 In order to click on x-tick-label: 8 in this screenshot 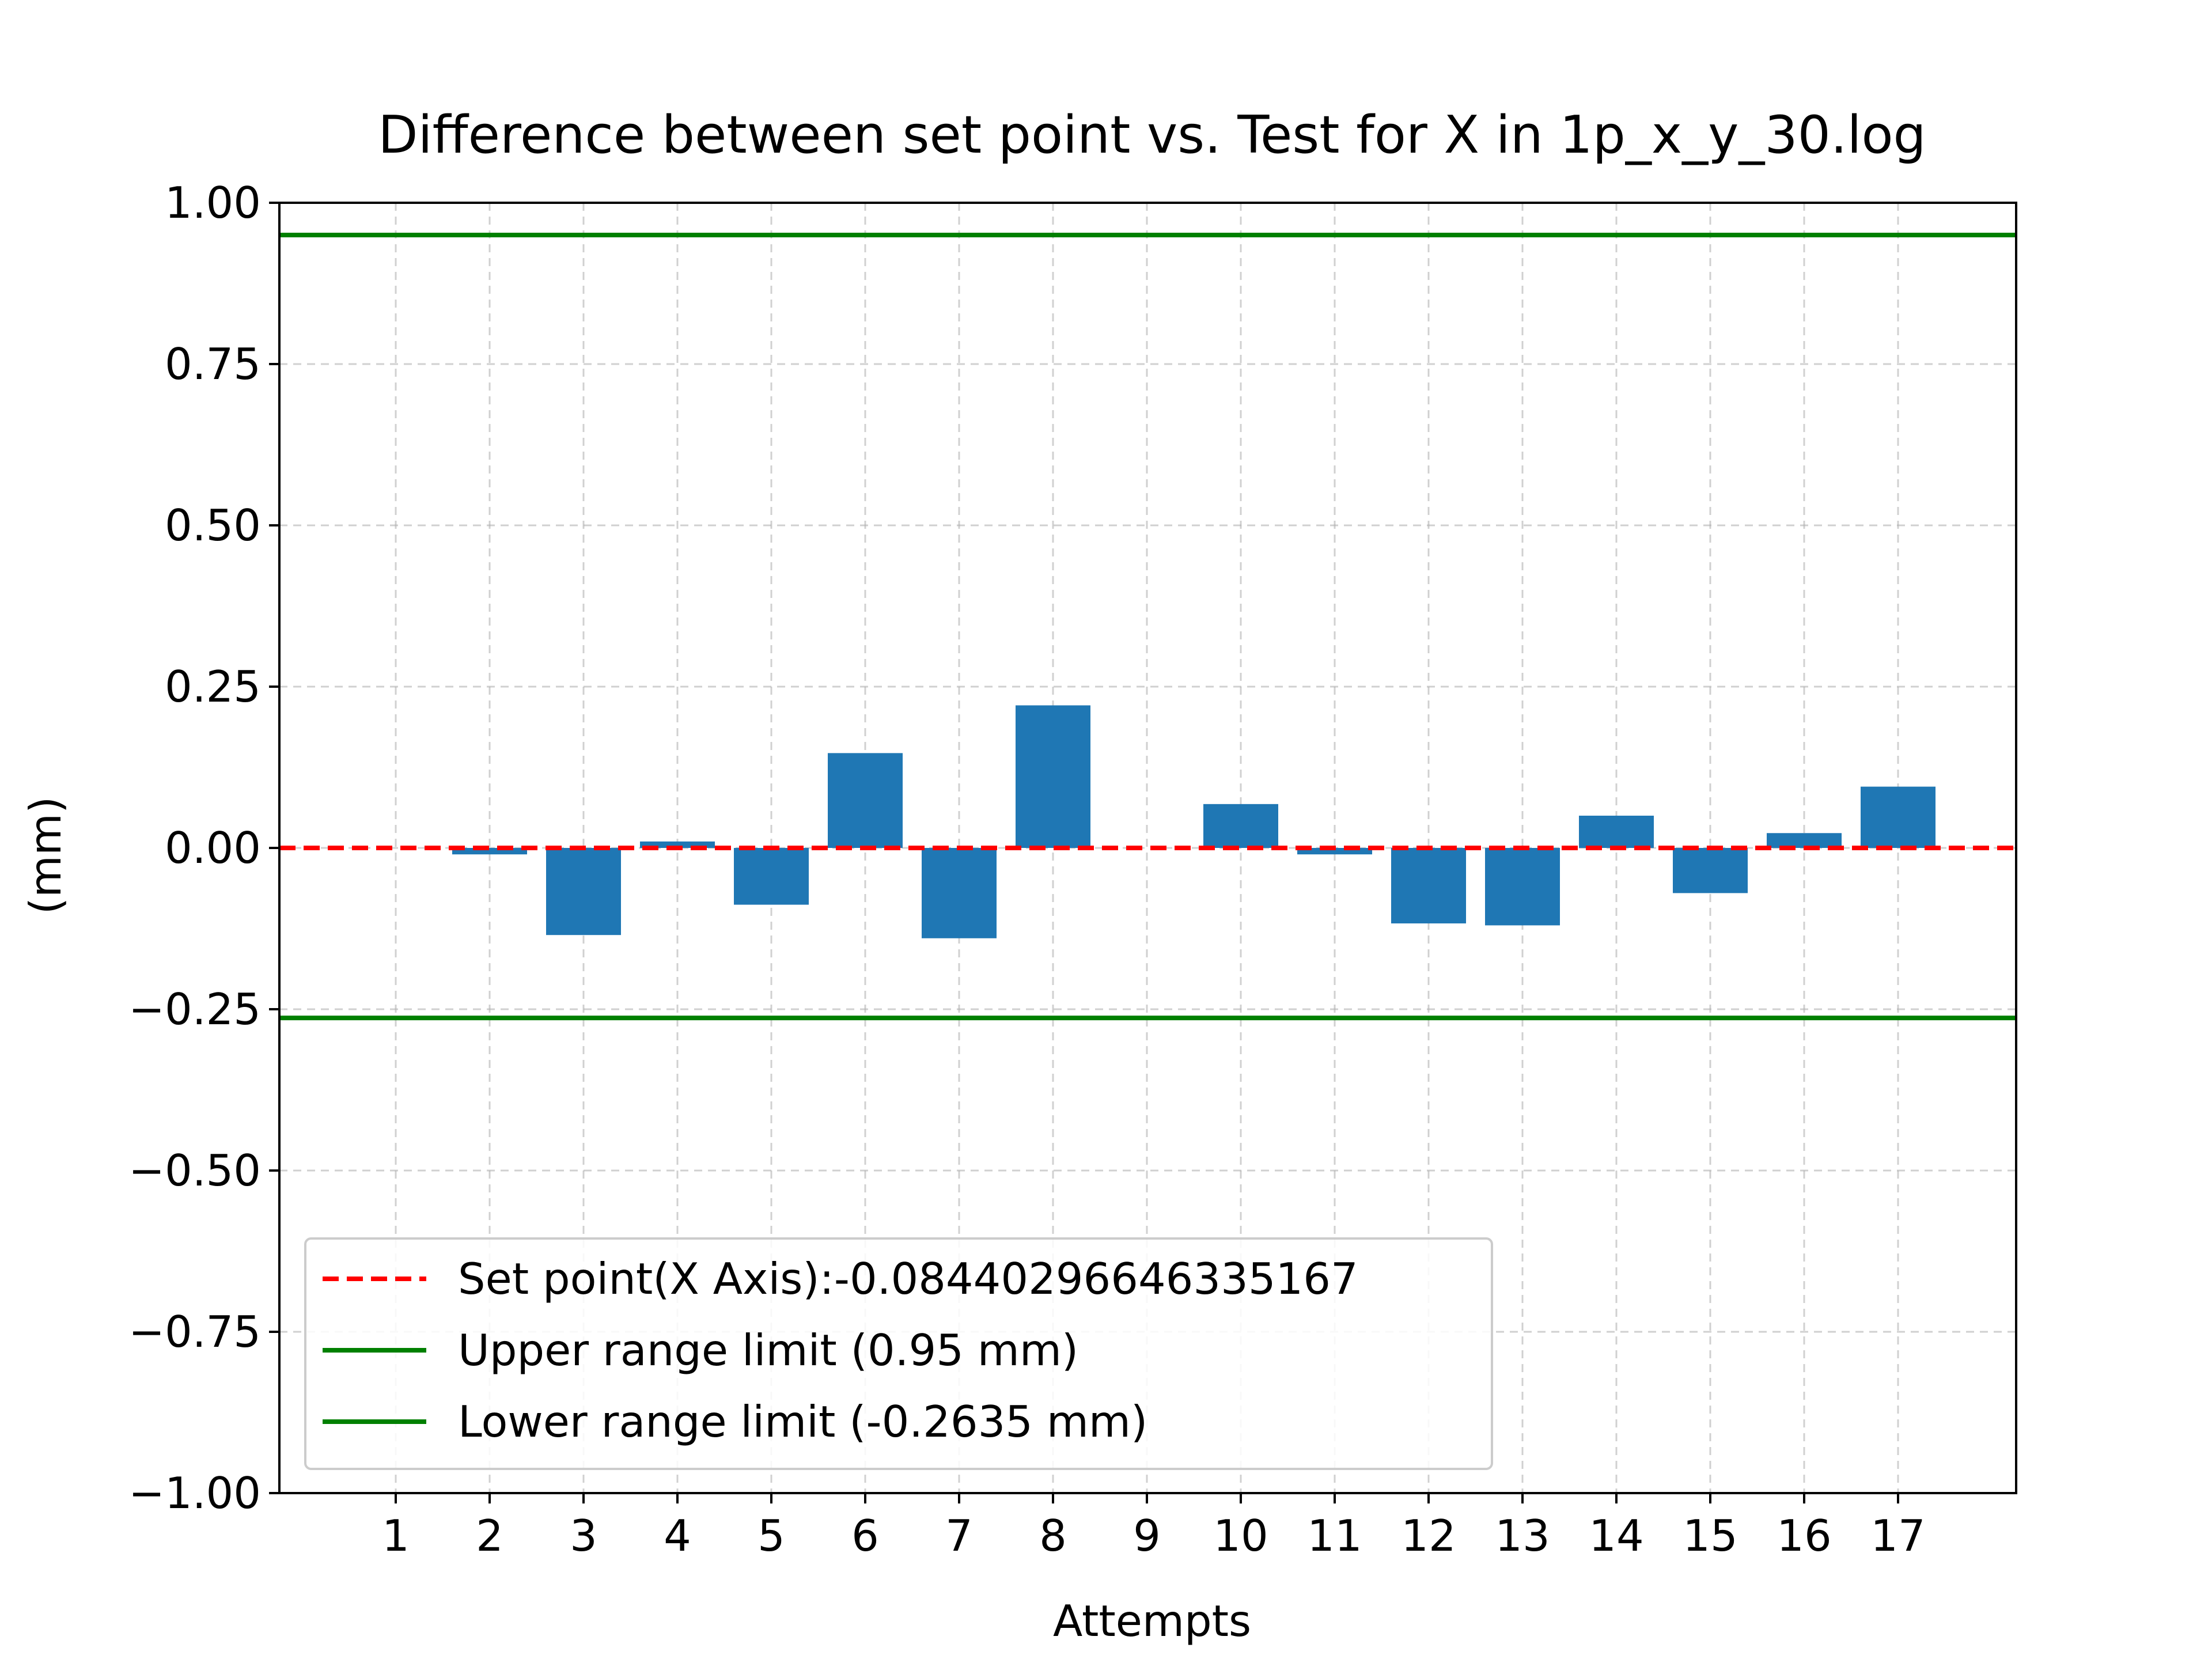, I will do `click(1053, 1535)`.